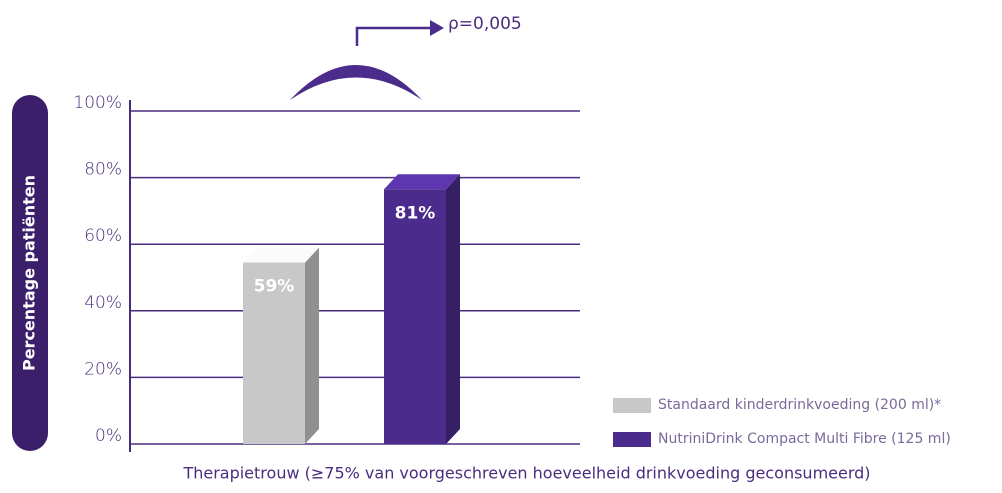  What do you see at coordinates (356, 82) in the screenshot?
I see `significance-arc` at bounding box center [356, 82].